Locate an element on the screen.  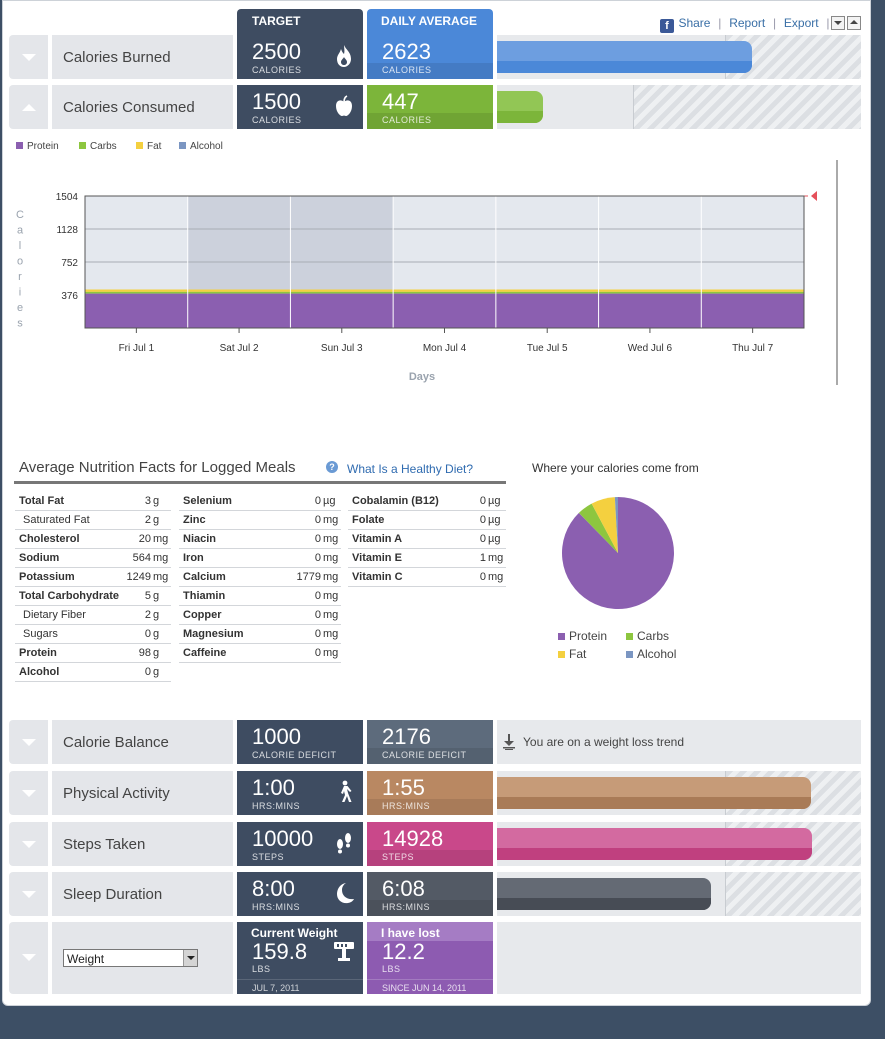
facebook-icon: f is located at coordinates (667, 26).